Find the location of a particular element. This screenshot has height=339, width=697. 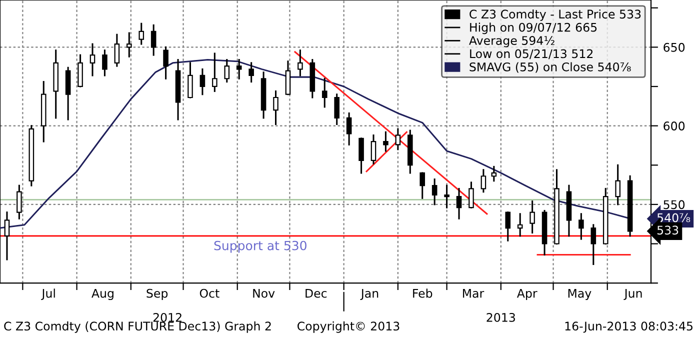

x-tick-label: Aug is located at coordinates (103, 294).